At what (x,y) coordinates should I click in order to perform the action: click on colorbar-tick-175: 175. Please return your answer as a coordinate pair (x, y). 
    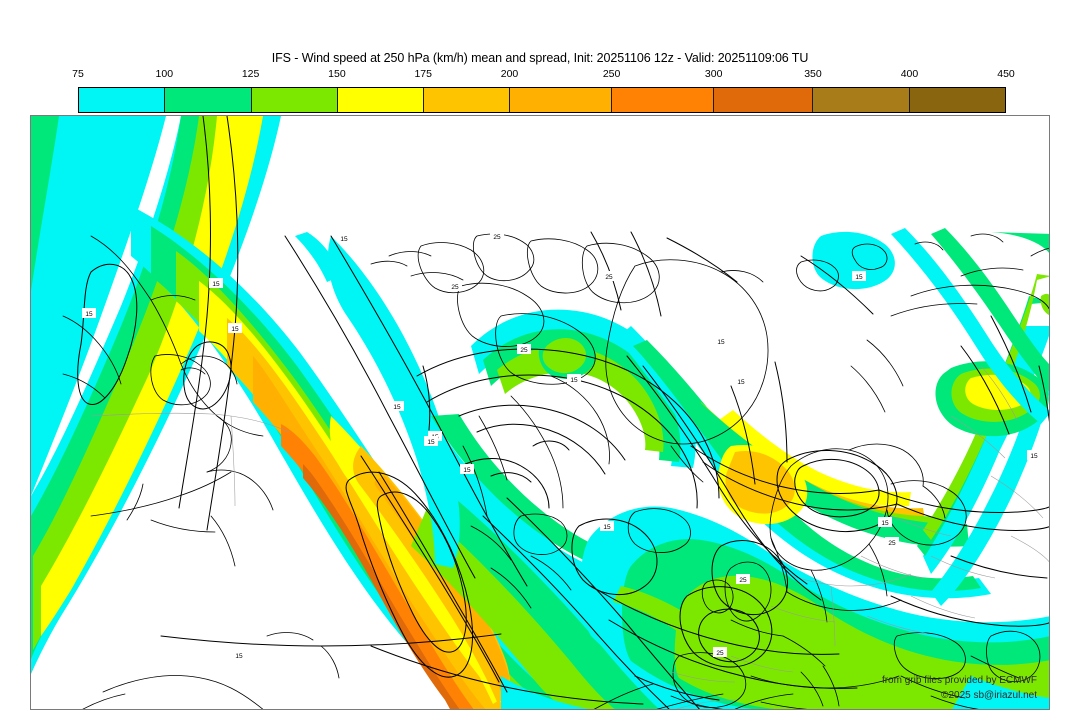
    Looking at the image, I should click on (423, 74).